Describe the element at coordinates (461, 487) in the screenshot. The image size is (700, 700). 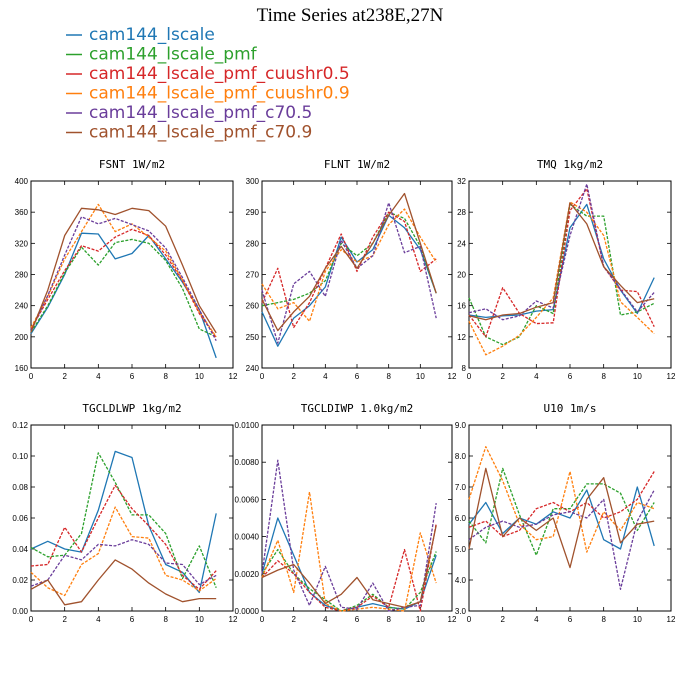
I see `y-tick-label: 7.0` at that location.